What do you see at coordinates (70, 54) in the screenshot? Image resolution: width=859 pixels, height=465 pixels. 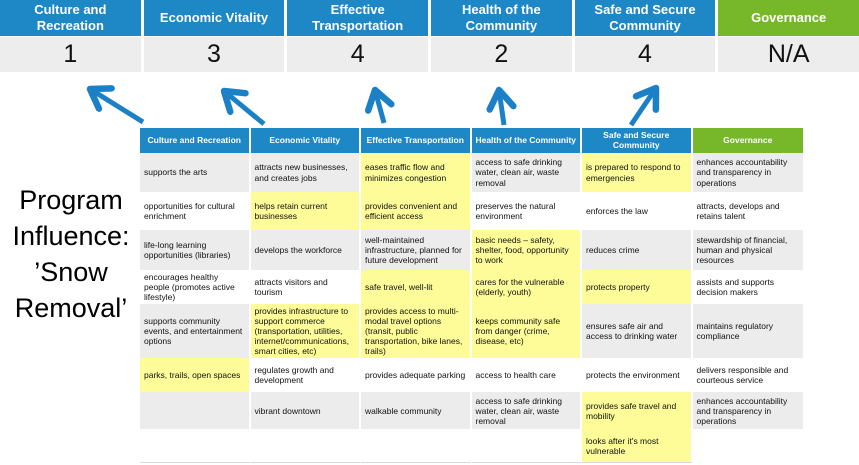 I see `priority-score: 1` at bounding box center [70, 54].